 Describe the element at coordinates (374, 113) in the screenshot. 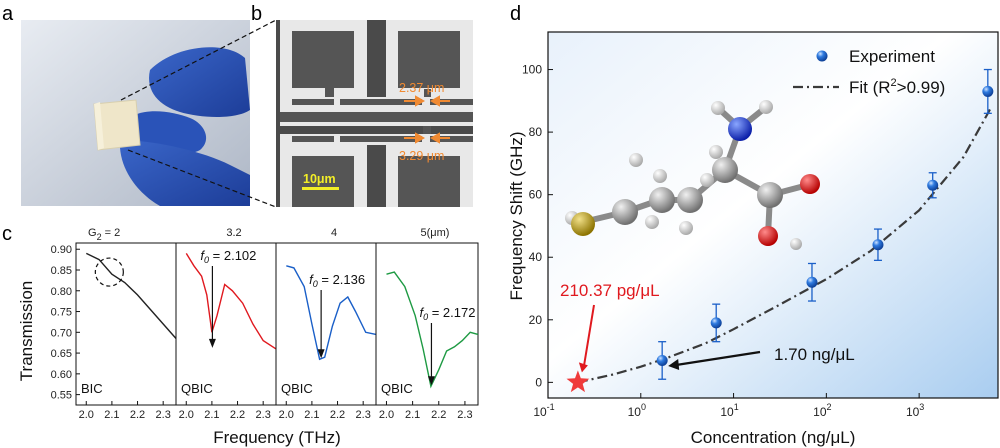

I see `panel-b-sem-image` at that location.